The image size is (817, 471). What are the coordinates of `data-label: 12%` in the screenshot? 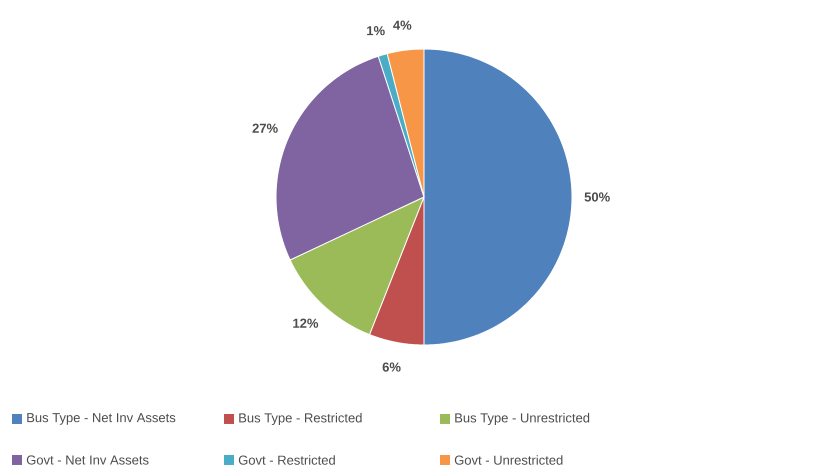 It's located at (305, 323).